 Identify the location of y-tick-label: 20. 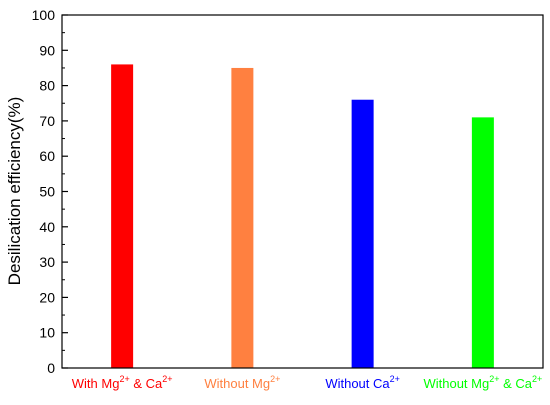
(47, 297).